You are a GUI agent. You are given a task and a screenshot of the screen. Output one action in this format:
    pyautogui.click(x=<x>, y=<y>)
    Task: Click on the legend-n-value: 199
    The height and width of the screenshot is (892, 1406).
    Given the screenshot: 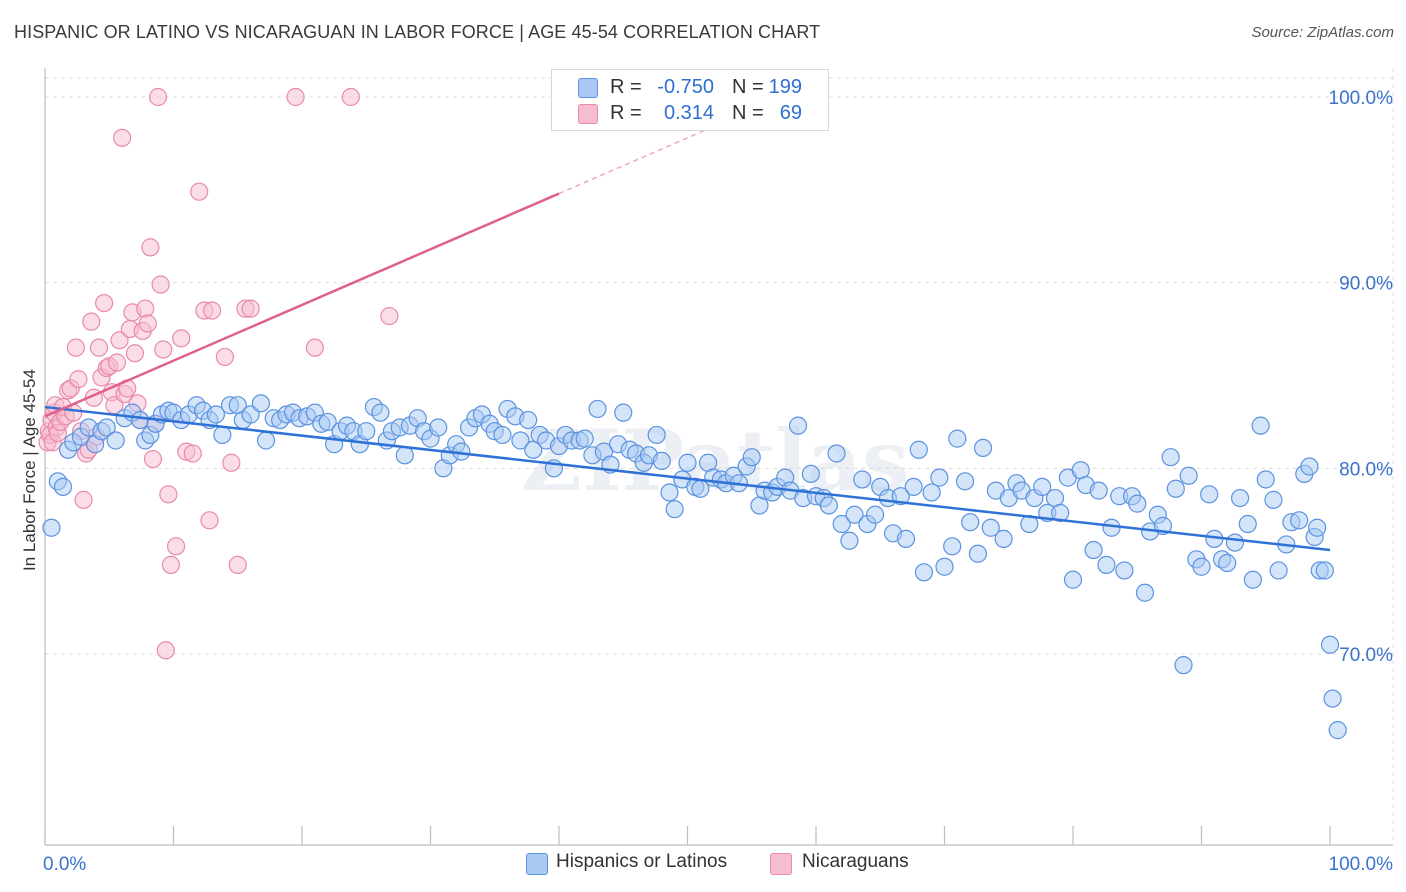 What is the action you would take?
    pyautogui.click(x=785, y=87)
    